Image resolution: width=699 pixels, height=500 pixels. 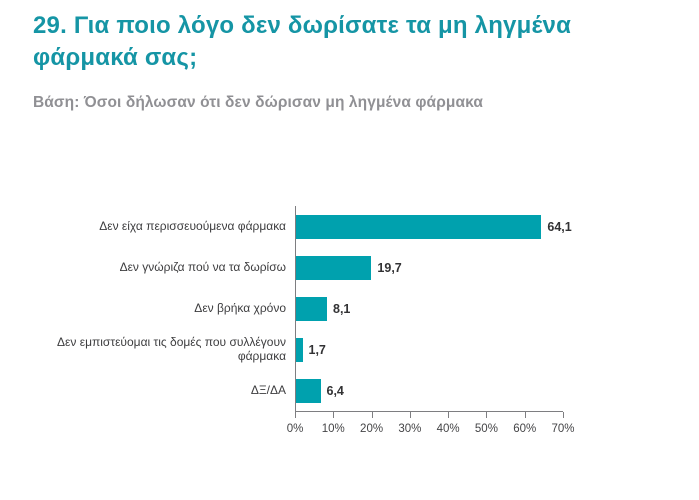 What do you see at coordinates (410, 429) in the screenshot?
I see `axis-tick-label: 30%` at bounding box center [410, 429].